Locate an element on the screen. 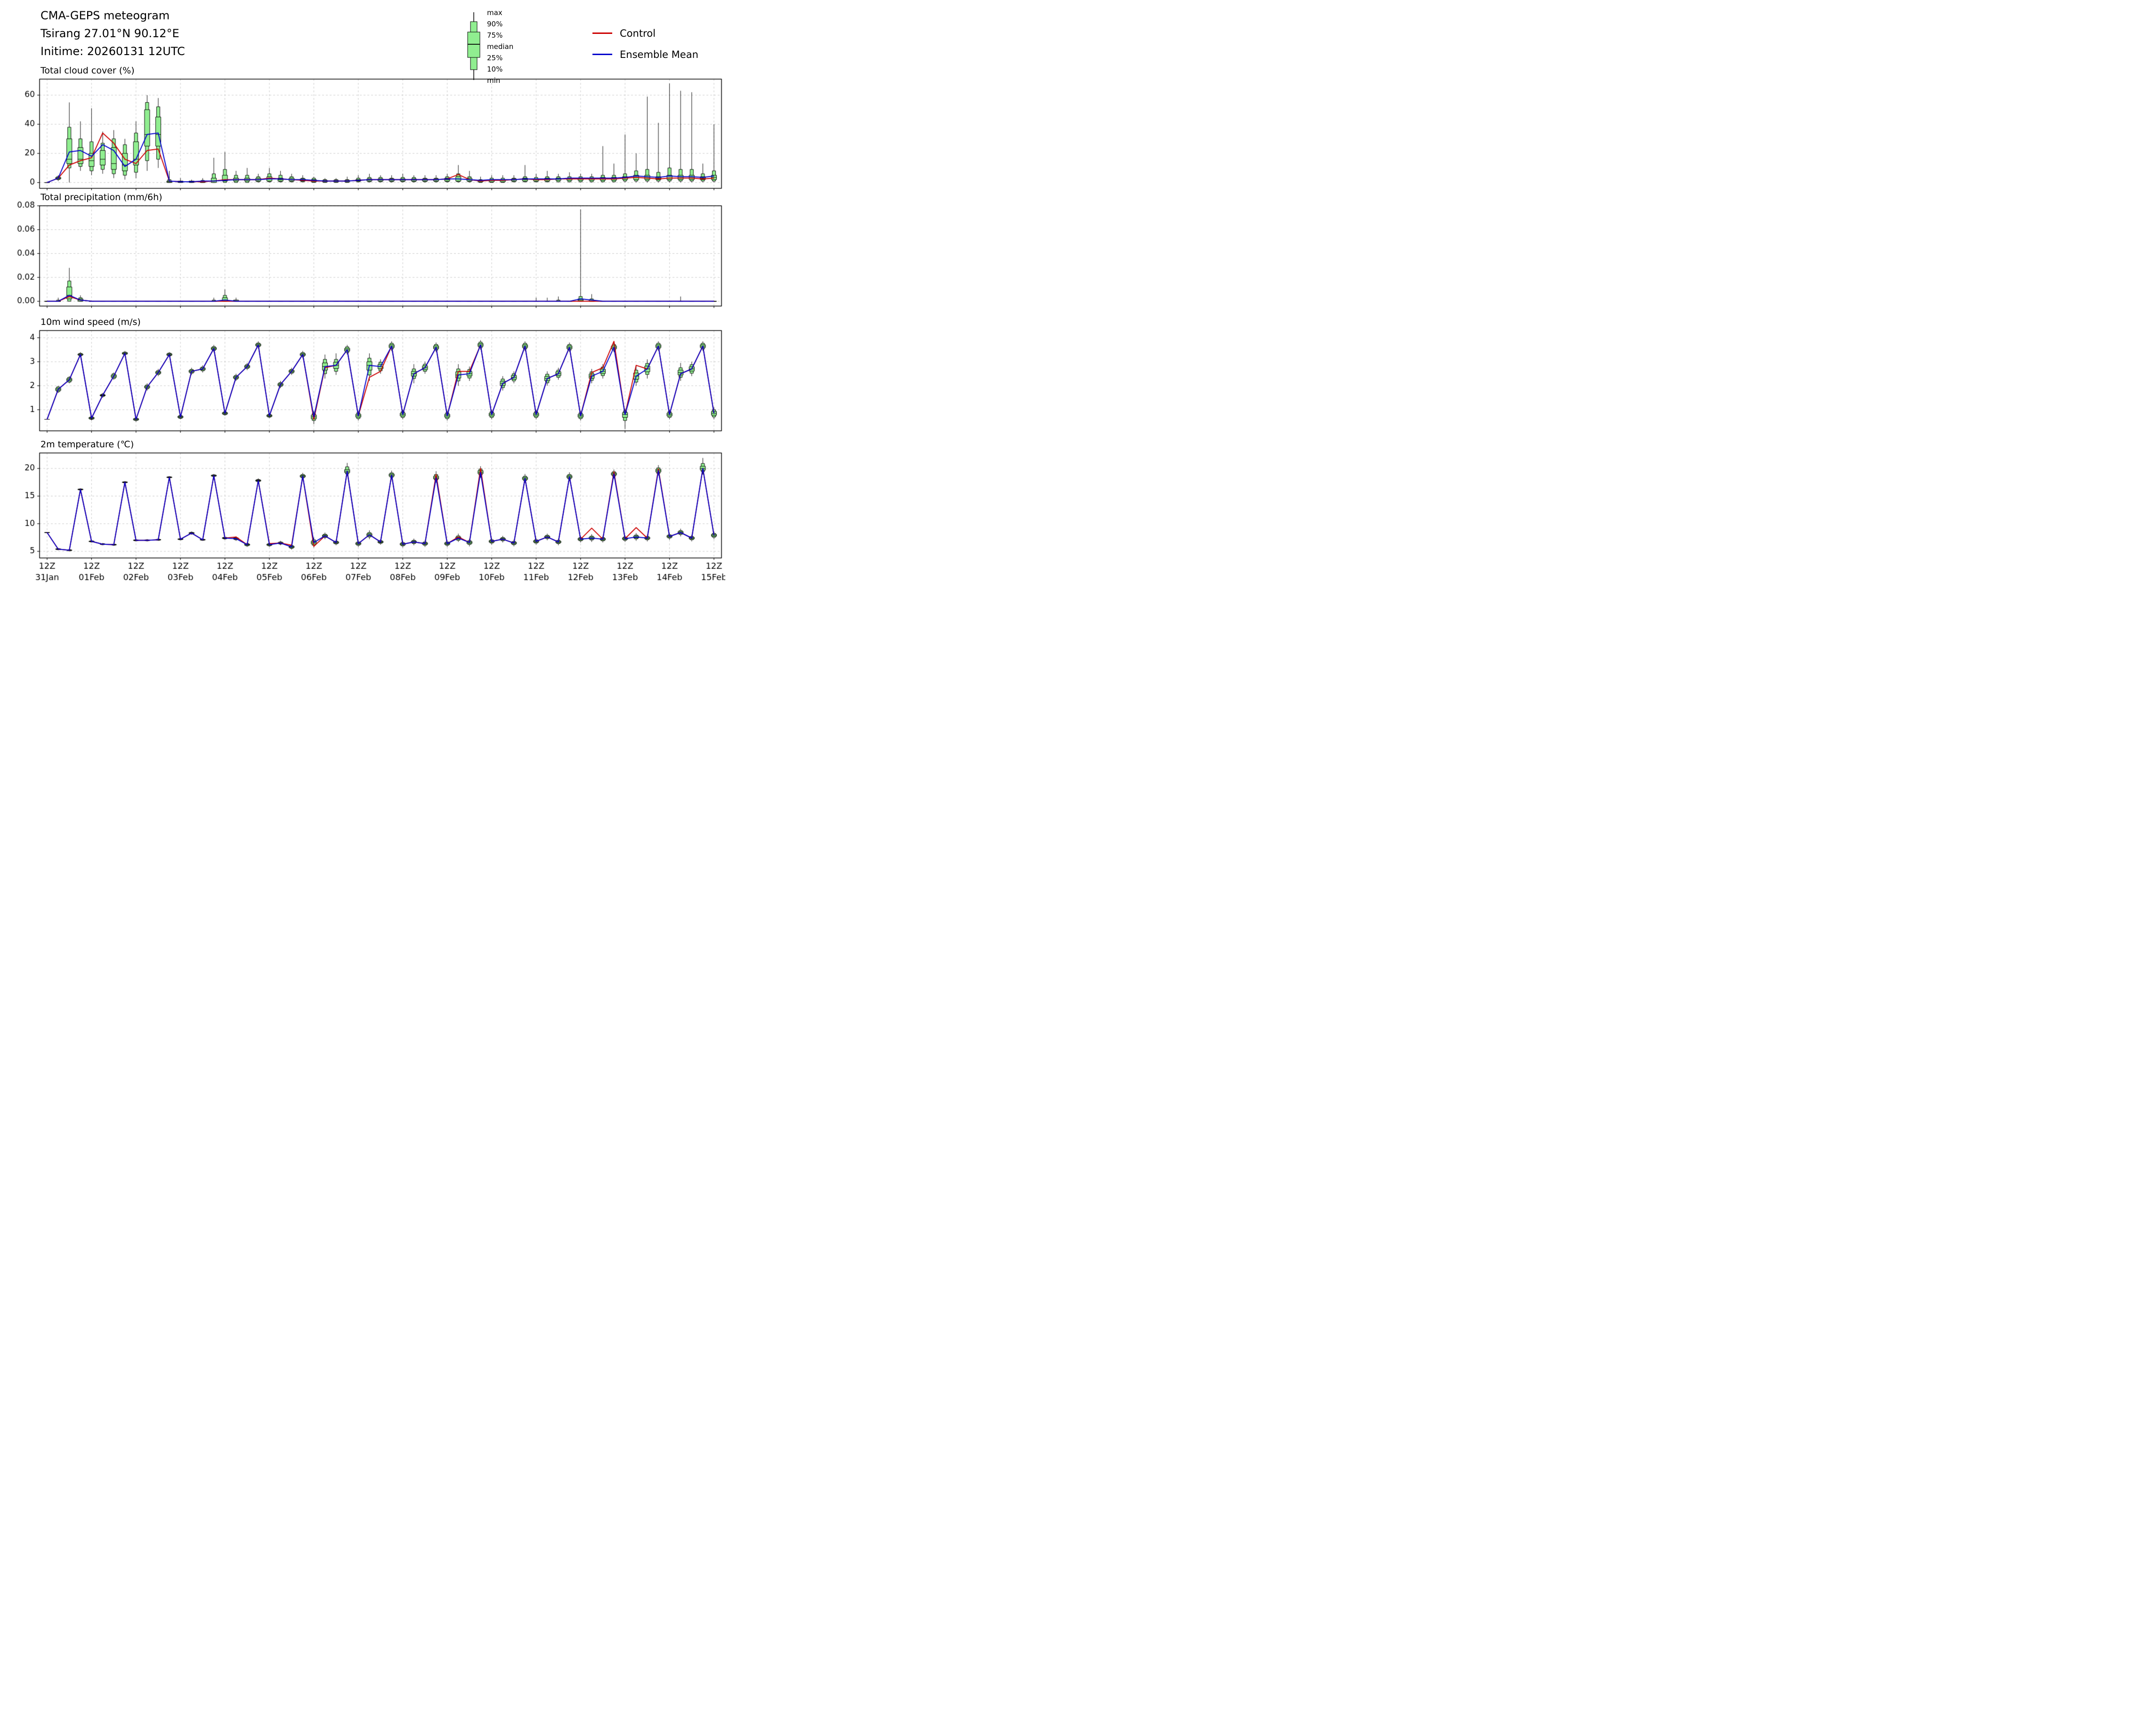 The image size is (2156, 1729). box-legend-label: 90% is located at coordinates (495, 24).